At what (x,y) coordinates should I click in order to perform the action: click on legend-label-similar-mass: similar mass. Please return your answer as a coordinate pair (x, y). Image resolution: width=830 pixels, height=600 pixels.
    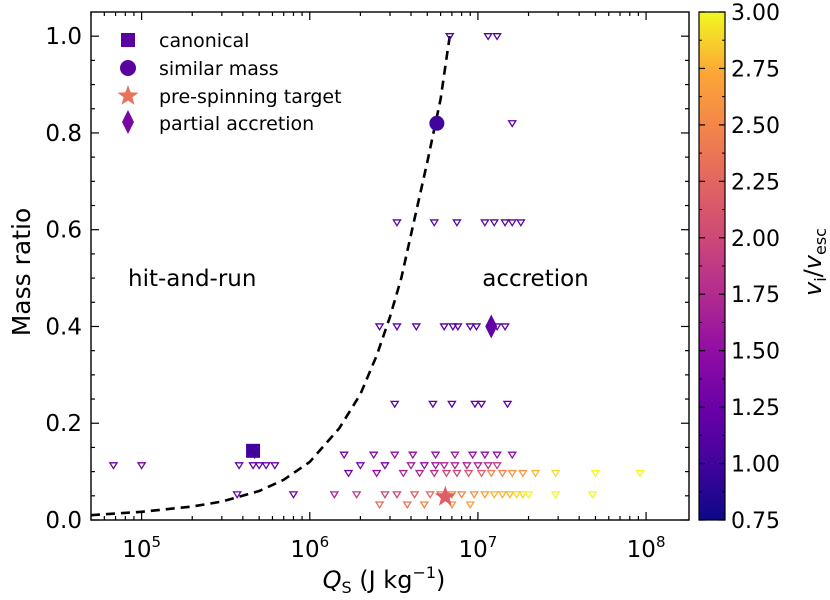
    Looking at the image, I should click on (219, 69).